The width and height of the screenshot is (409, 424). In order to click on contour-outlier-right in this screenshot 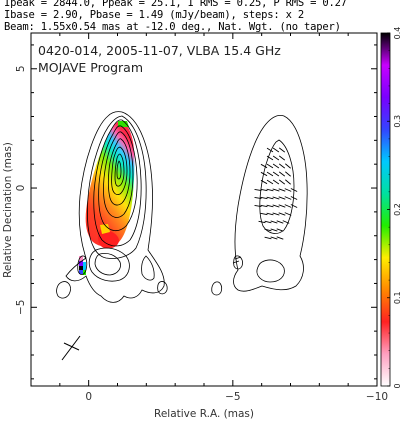, I will do `click(162, 288)`.